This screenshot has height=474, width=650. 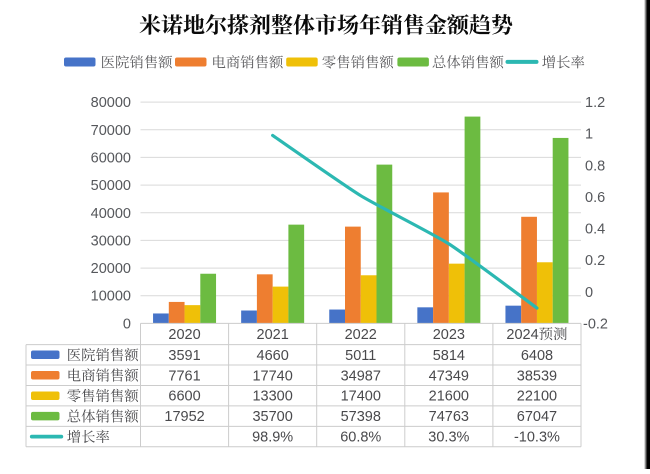 I want to click on svg-text: 0.2, so click(x=595, y=261).